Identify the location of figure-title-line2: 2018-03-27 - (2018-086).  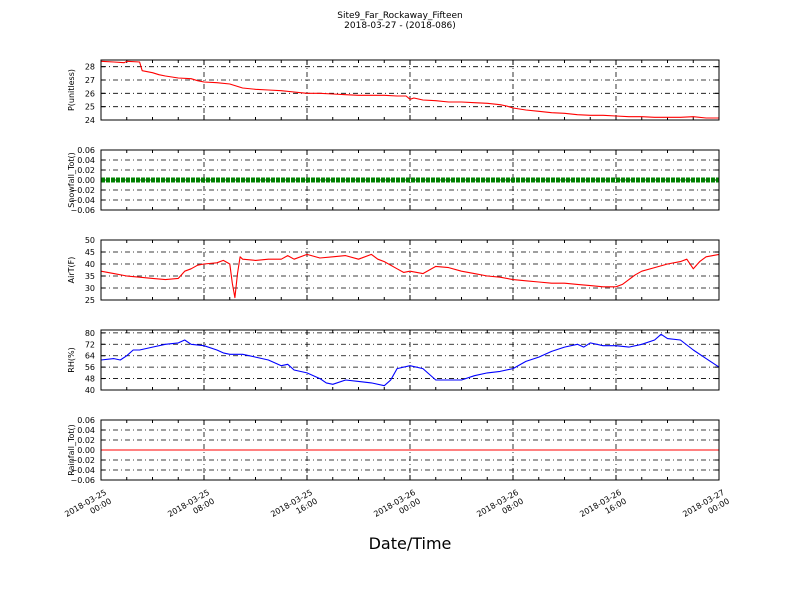
(400, 26).